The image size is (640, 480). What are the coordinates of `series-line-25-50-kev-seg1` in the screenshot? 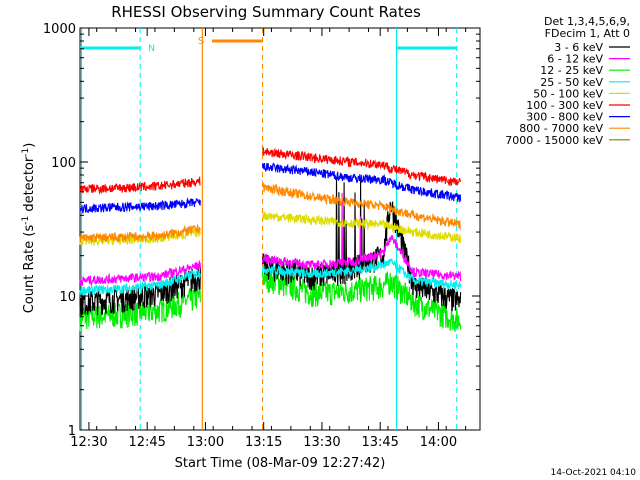 It's located at (140, 283).